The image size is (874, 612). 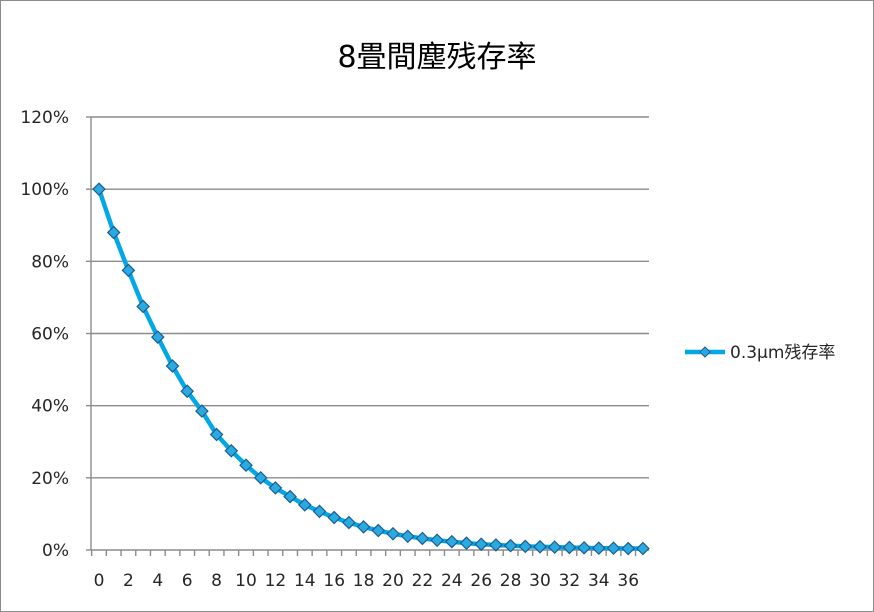 I want to click on x-tick-label: 28, so click(x=511, y=581).